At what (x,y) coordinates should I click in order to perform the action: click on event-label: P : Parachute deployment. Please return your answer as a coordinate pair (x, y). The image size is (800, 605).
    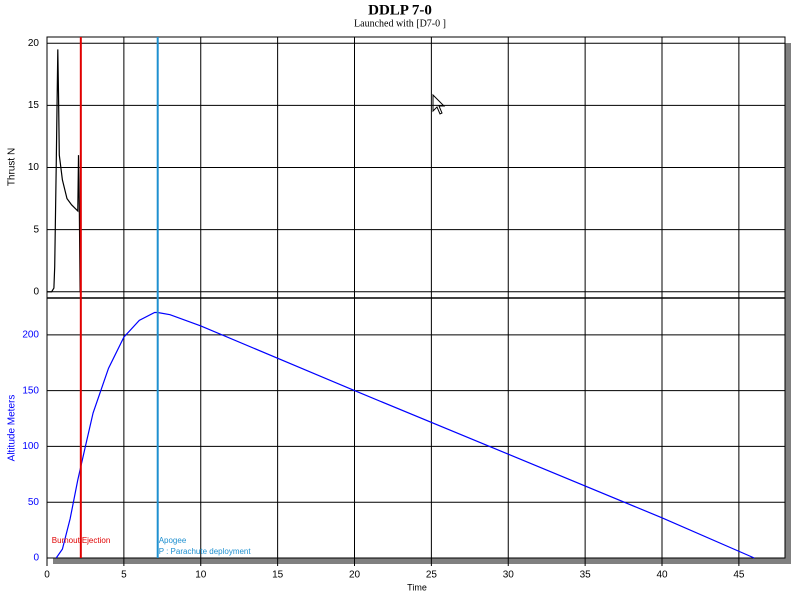
    Looking at the image, I should click on (205, 551).